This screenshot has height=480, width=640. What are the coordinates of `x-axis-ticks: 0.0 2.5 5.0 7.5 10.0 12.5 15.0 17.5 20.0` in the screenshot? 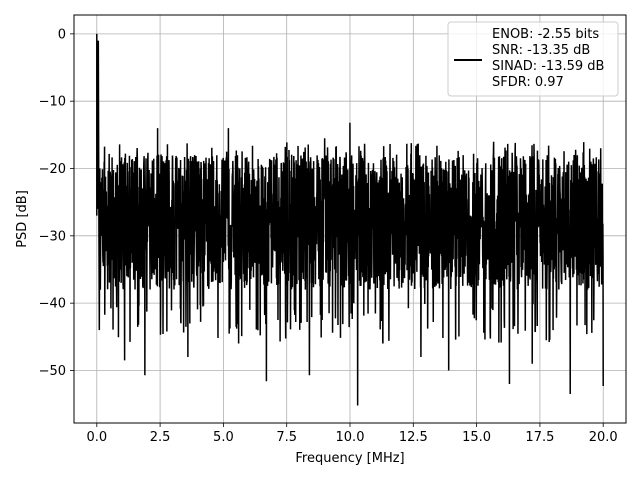 It's located at (352, 434).